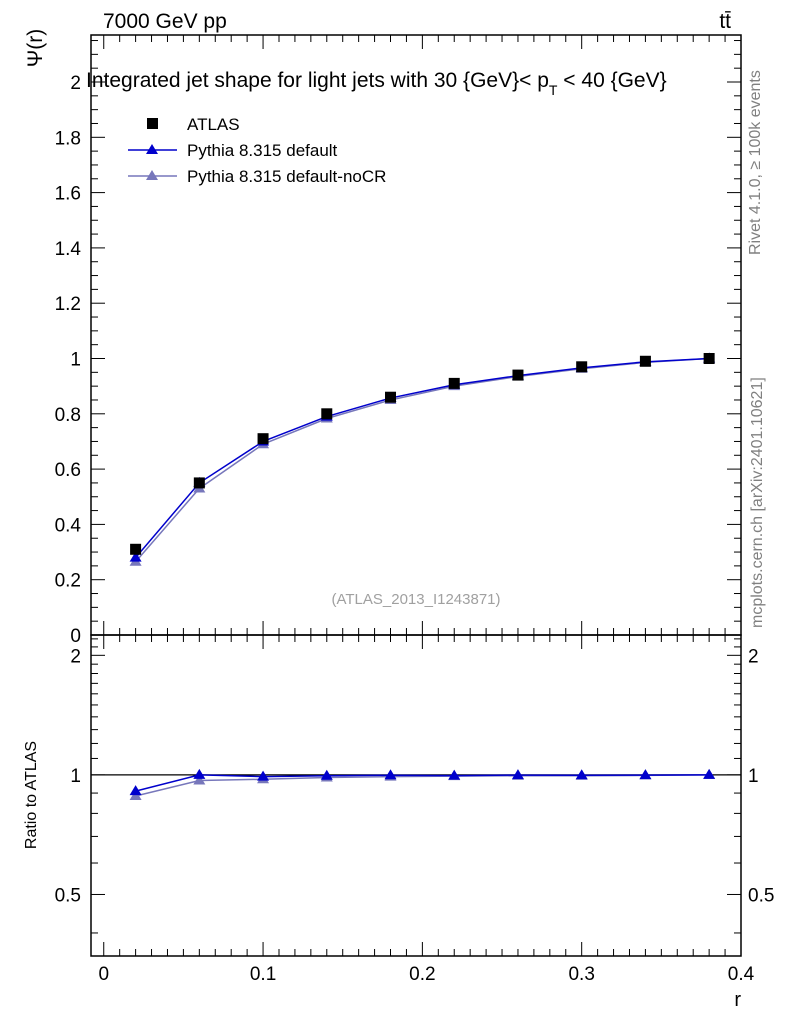  What do you see at coordinates (753, 656) in the screenshot?
I see `ratio-tick-label-right: 2` at bounding box center [753, 656].